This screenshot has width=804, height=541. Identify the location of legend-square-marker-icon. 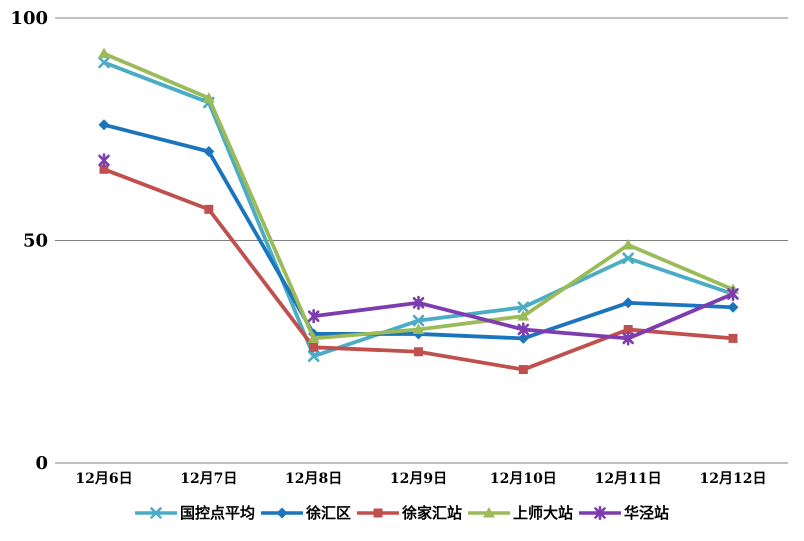
(377, 512).